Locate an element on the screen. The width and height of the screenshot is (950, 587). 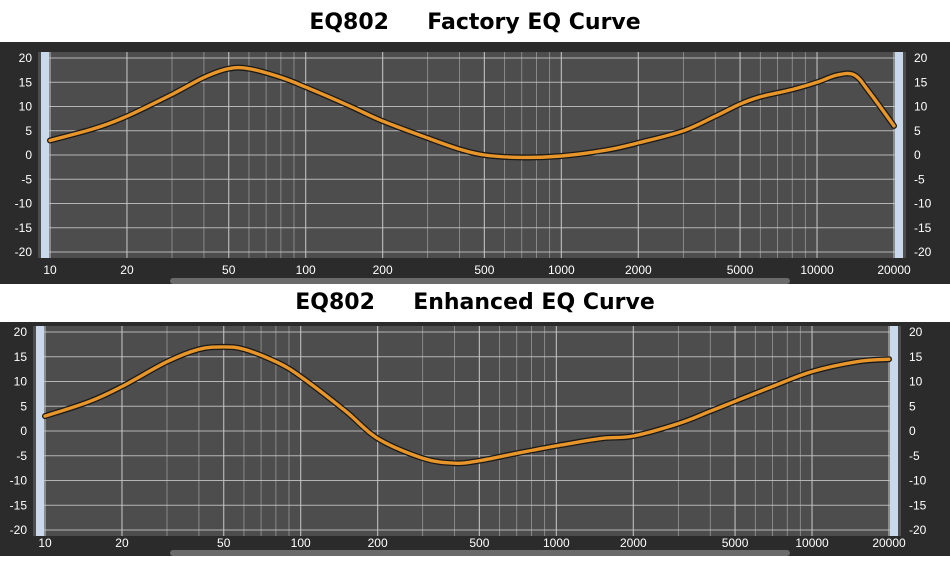
x-tick-label: 500 is located at coordinates (484, 270).